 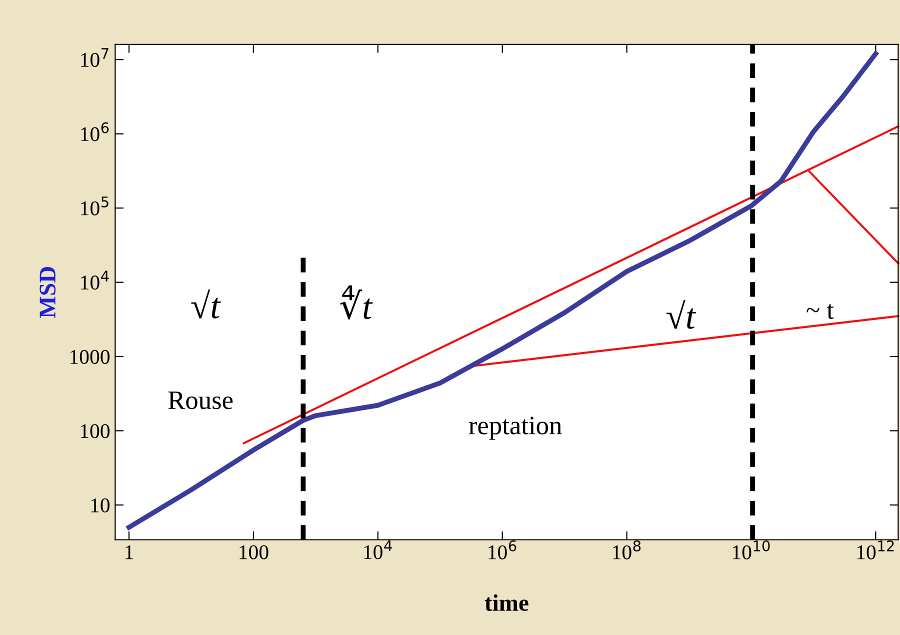 I want to click on annotation: ~ t, so click(x=820, y=312).